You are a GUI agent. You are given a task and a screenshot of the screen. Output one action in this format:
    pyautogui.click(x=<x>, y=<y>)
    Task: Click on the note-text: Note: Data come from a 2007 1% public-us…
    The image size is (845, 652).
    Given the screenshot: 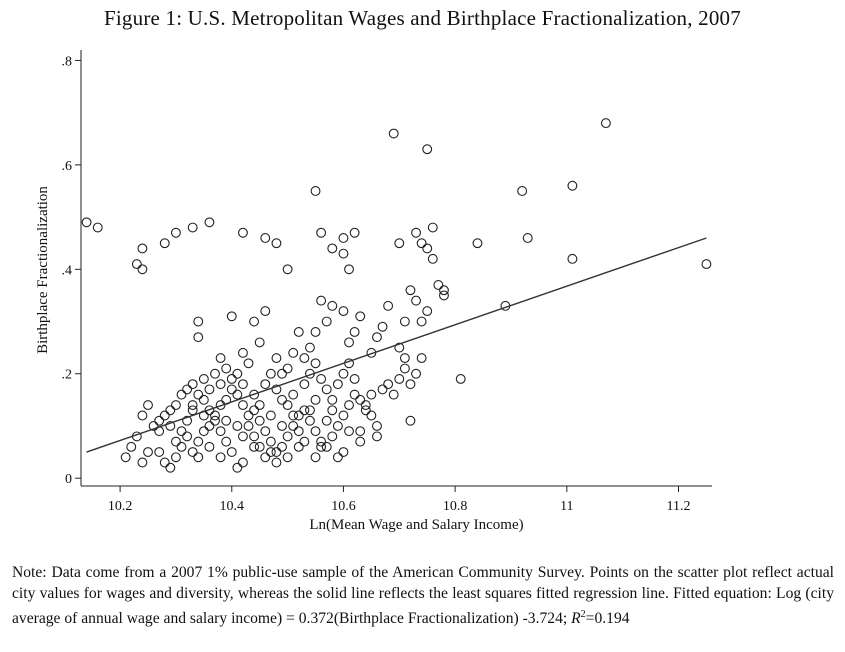 What is the action you would take?
    pyautogui.click(x=423, y=596)
    